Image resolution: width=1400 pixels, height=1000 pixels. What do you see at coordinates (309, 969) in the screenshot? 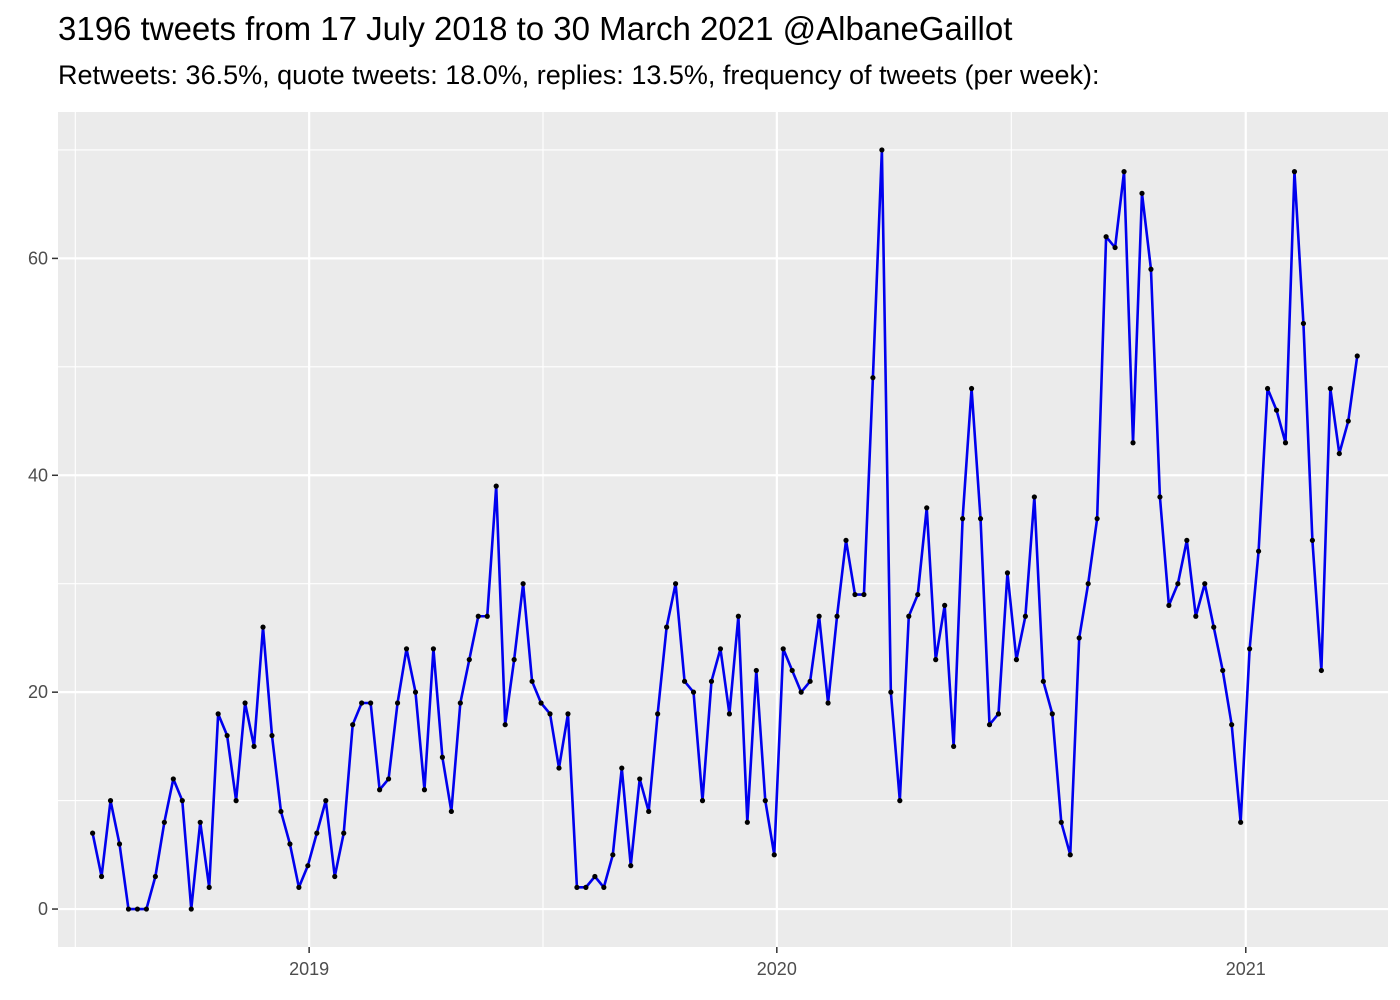
I see `x-tick-label: 2019` at bounding box center [309, 969].